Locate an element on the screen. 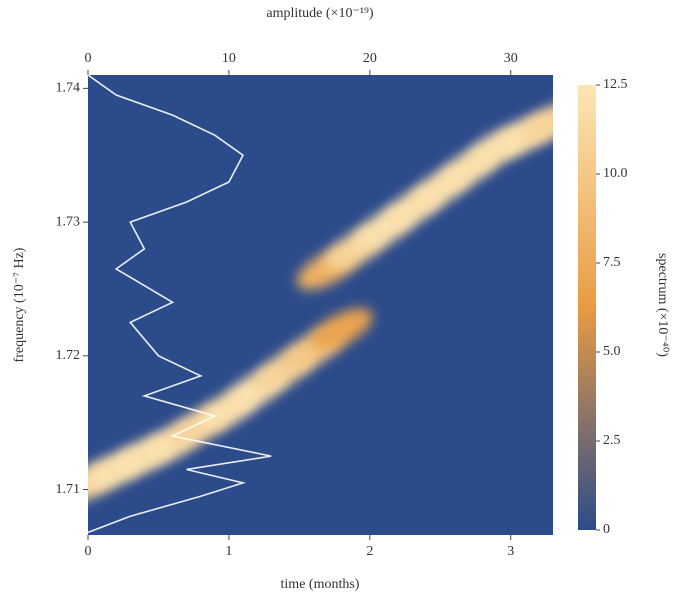 Image resolution: width=680 pixels, height=608 pixels. x2-tick-label: 30 is located at coordinates (511, 58).